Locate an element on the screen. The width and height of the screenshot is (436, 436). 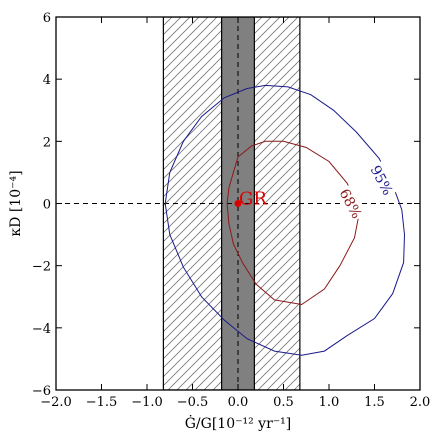
y-tick-label: −6 is located at coordinates (41, 391).